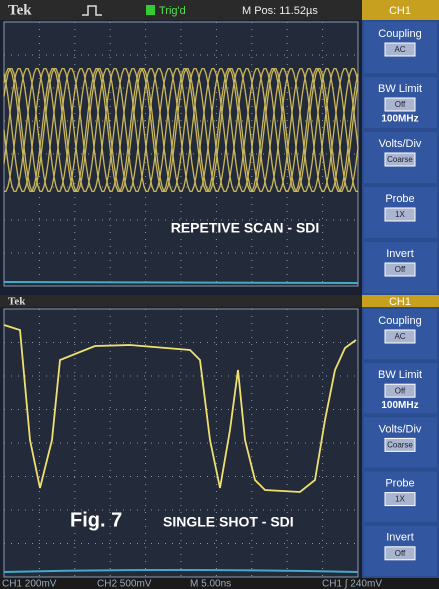 The image size is (439, 589). I want to click on footer-reading: CH1 200mV, so click(29, 584).